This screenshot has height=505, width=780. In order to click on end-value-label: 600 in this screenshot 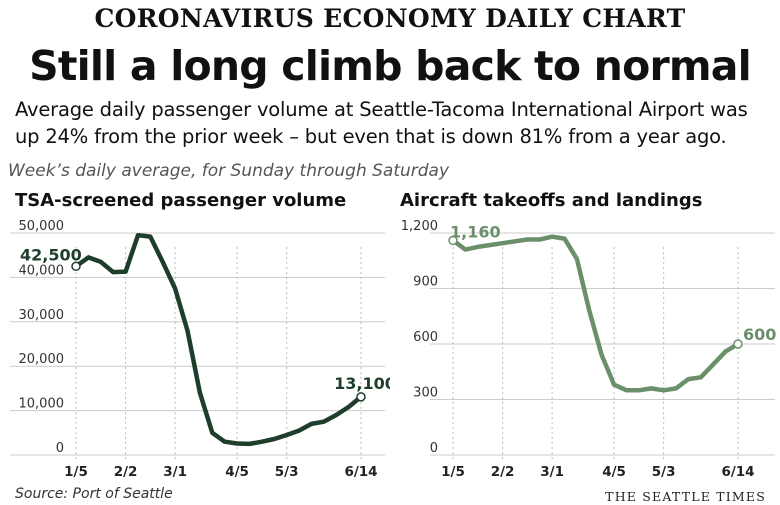, I will do `click(759, 334)`.